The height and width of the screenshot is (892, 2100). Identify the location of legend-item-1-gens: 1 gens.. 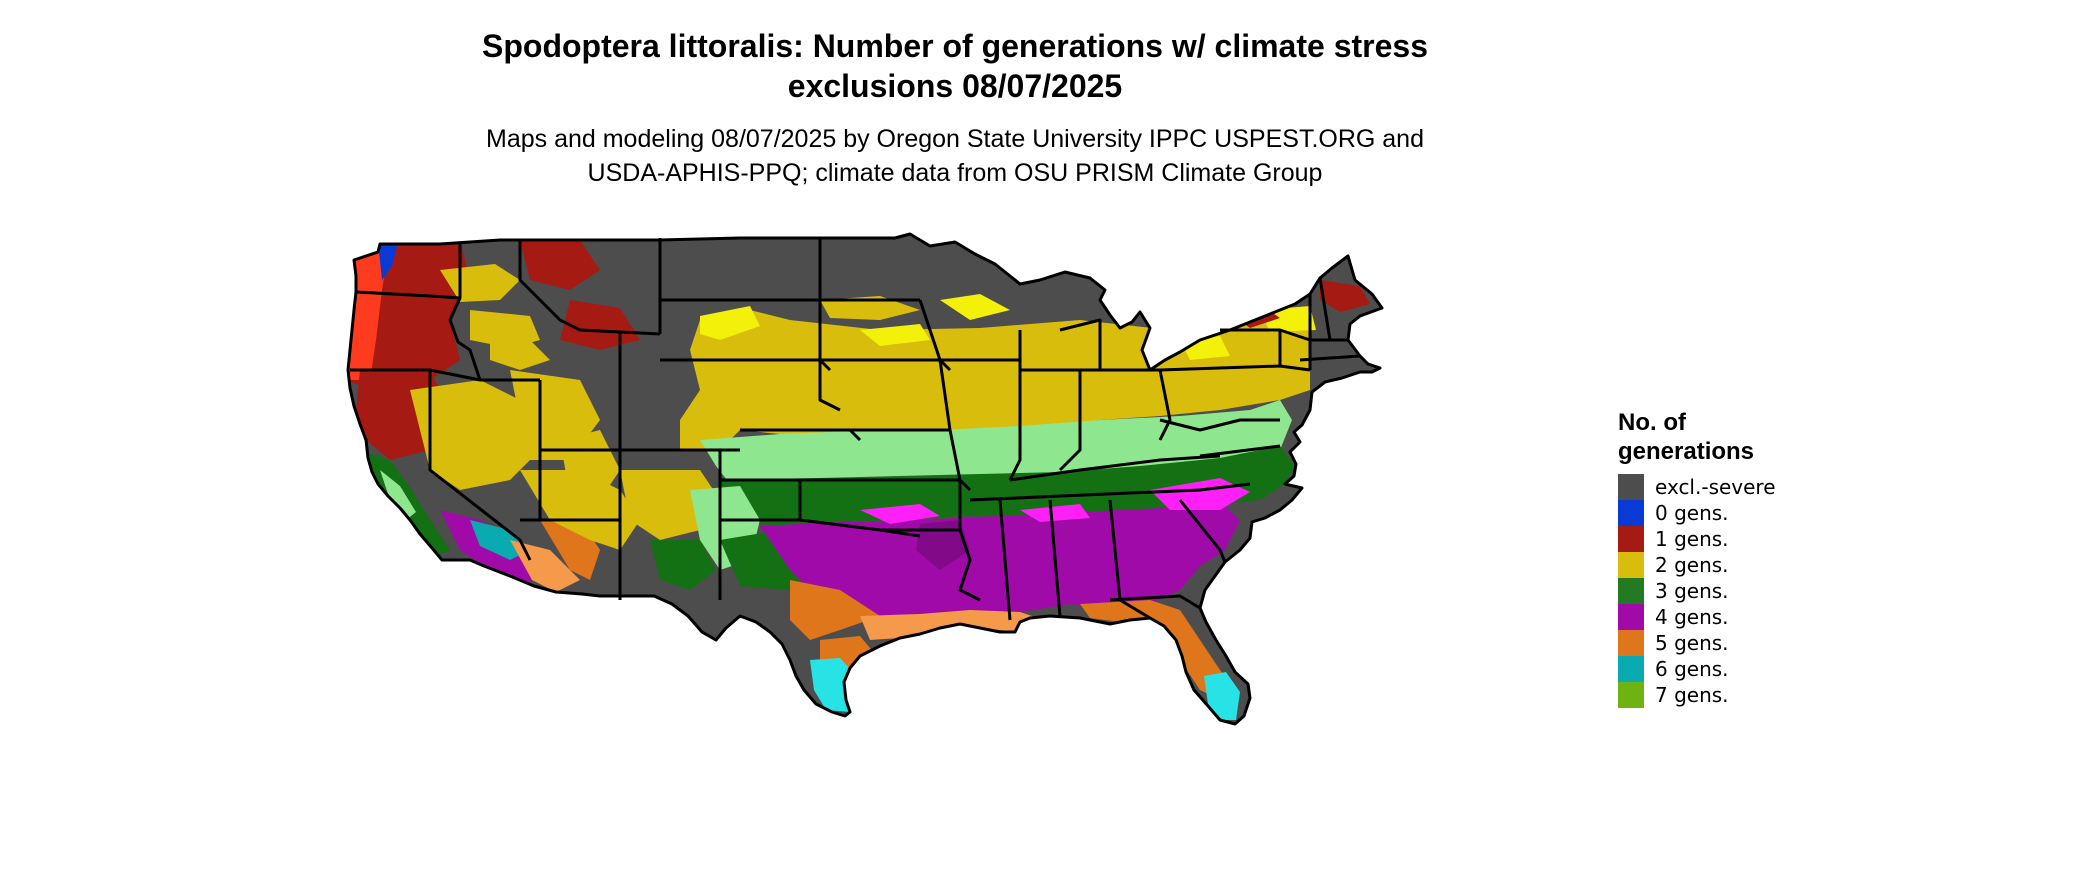
(1738, 539).